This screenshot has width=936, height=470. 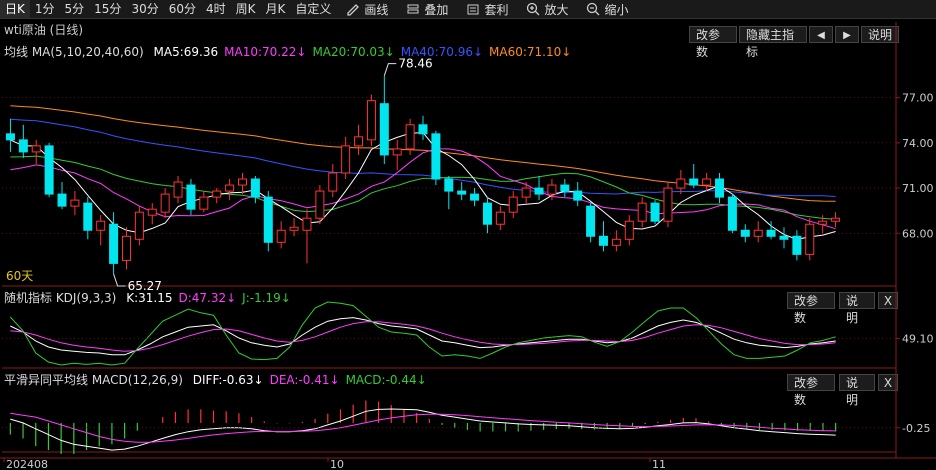 I want to click on period-1: 1分, so click(x=44, y=9).